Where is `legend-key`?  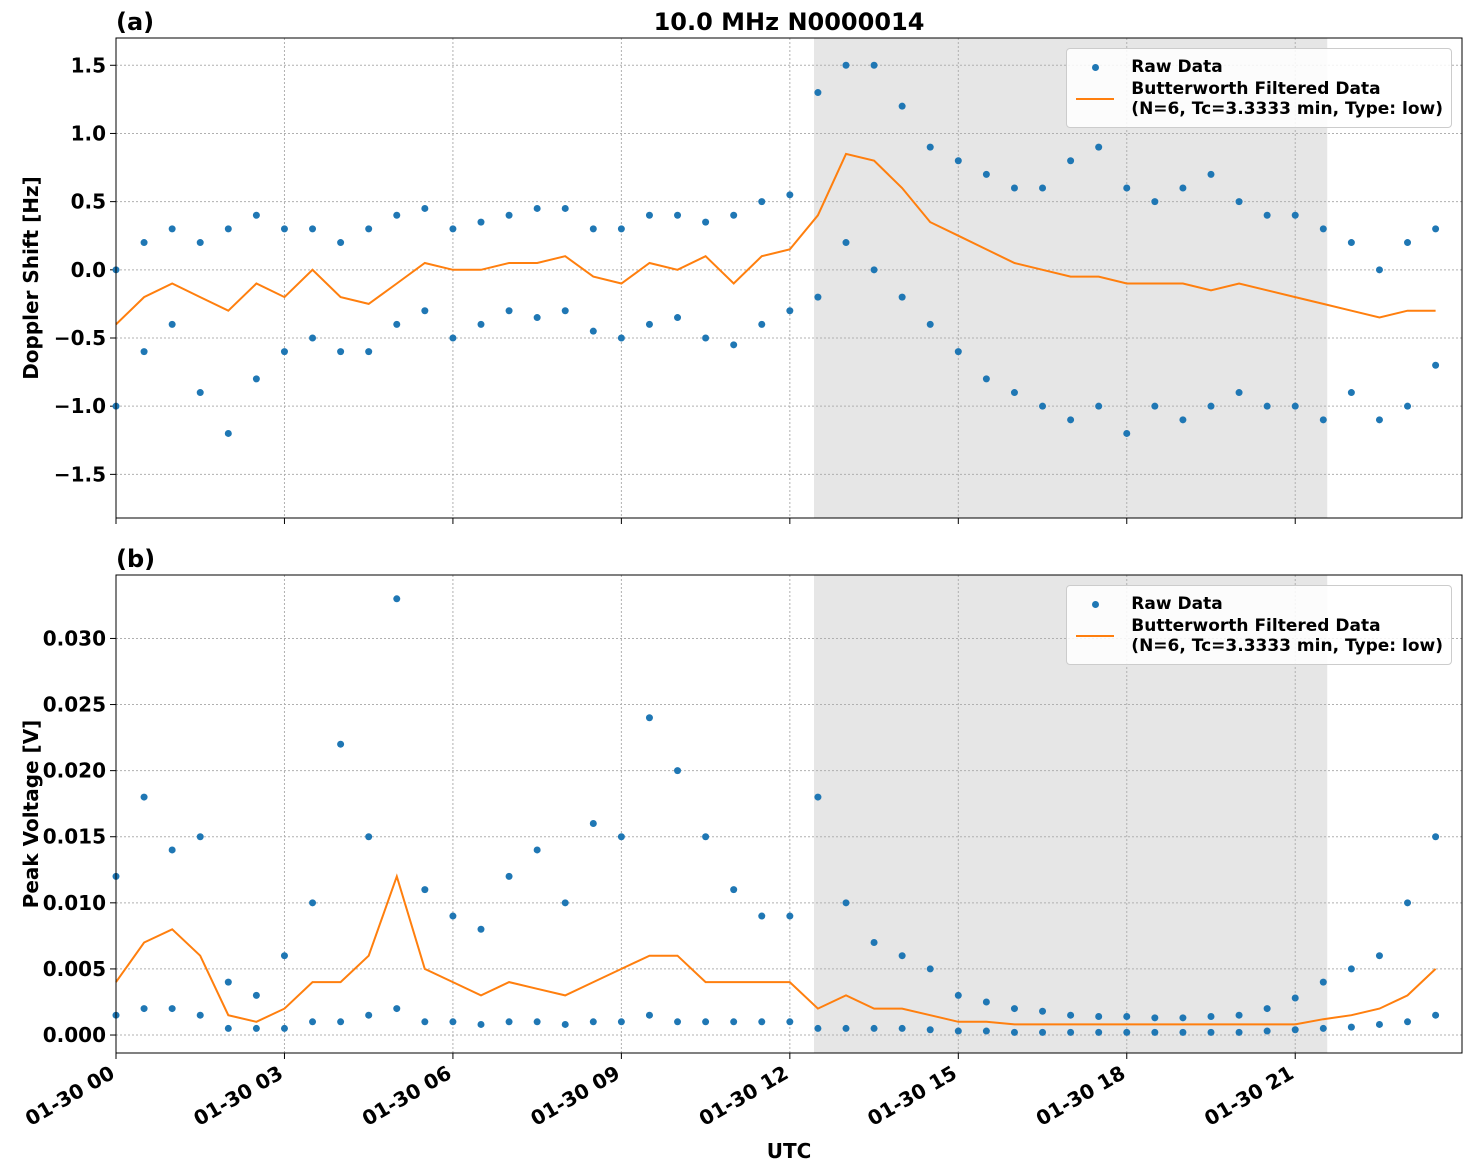 legend-key is located at coordinates (1095, 636).